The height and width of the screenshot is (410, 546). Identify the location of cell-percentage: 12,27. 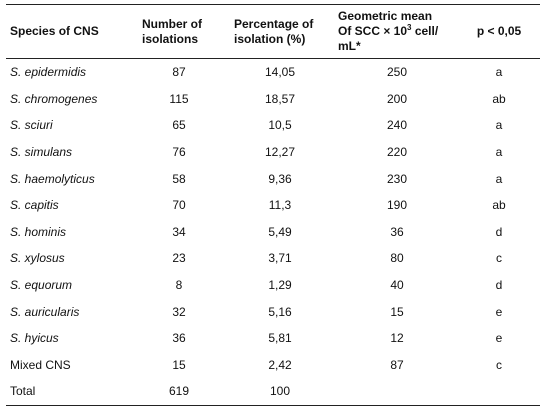
(280, 152).